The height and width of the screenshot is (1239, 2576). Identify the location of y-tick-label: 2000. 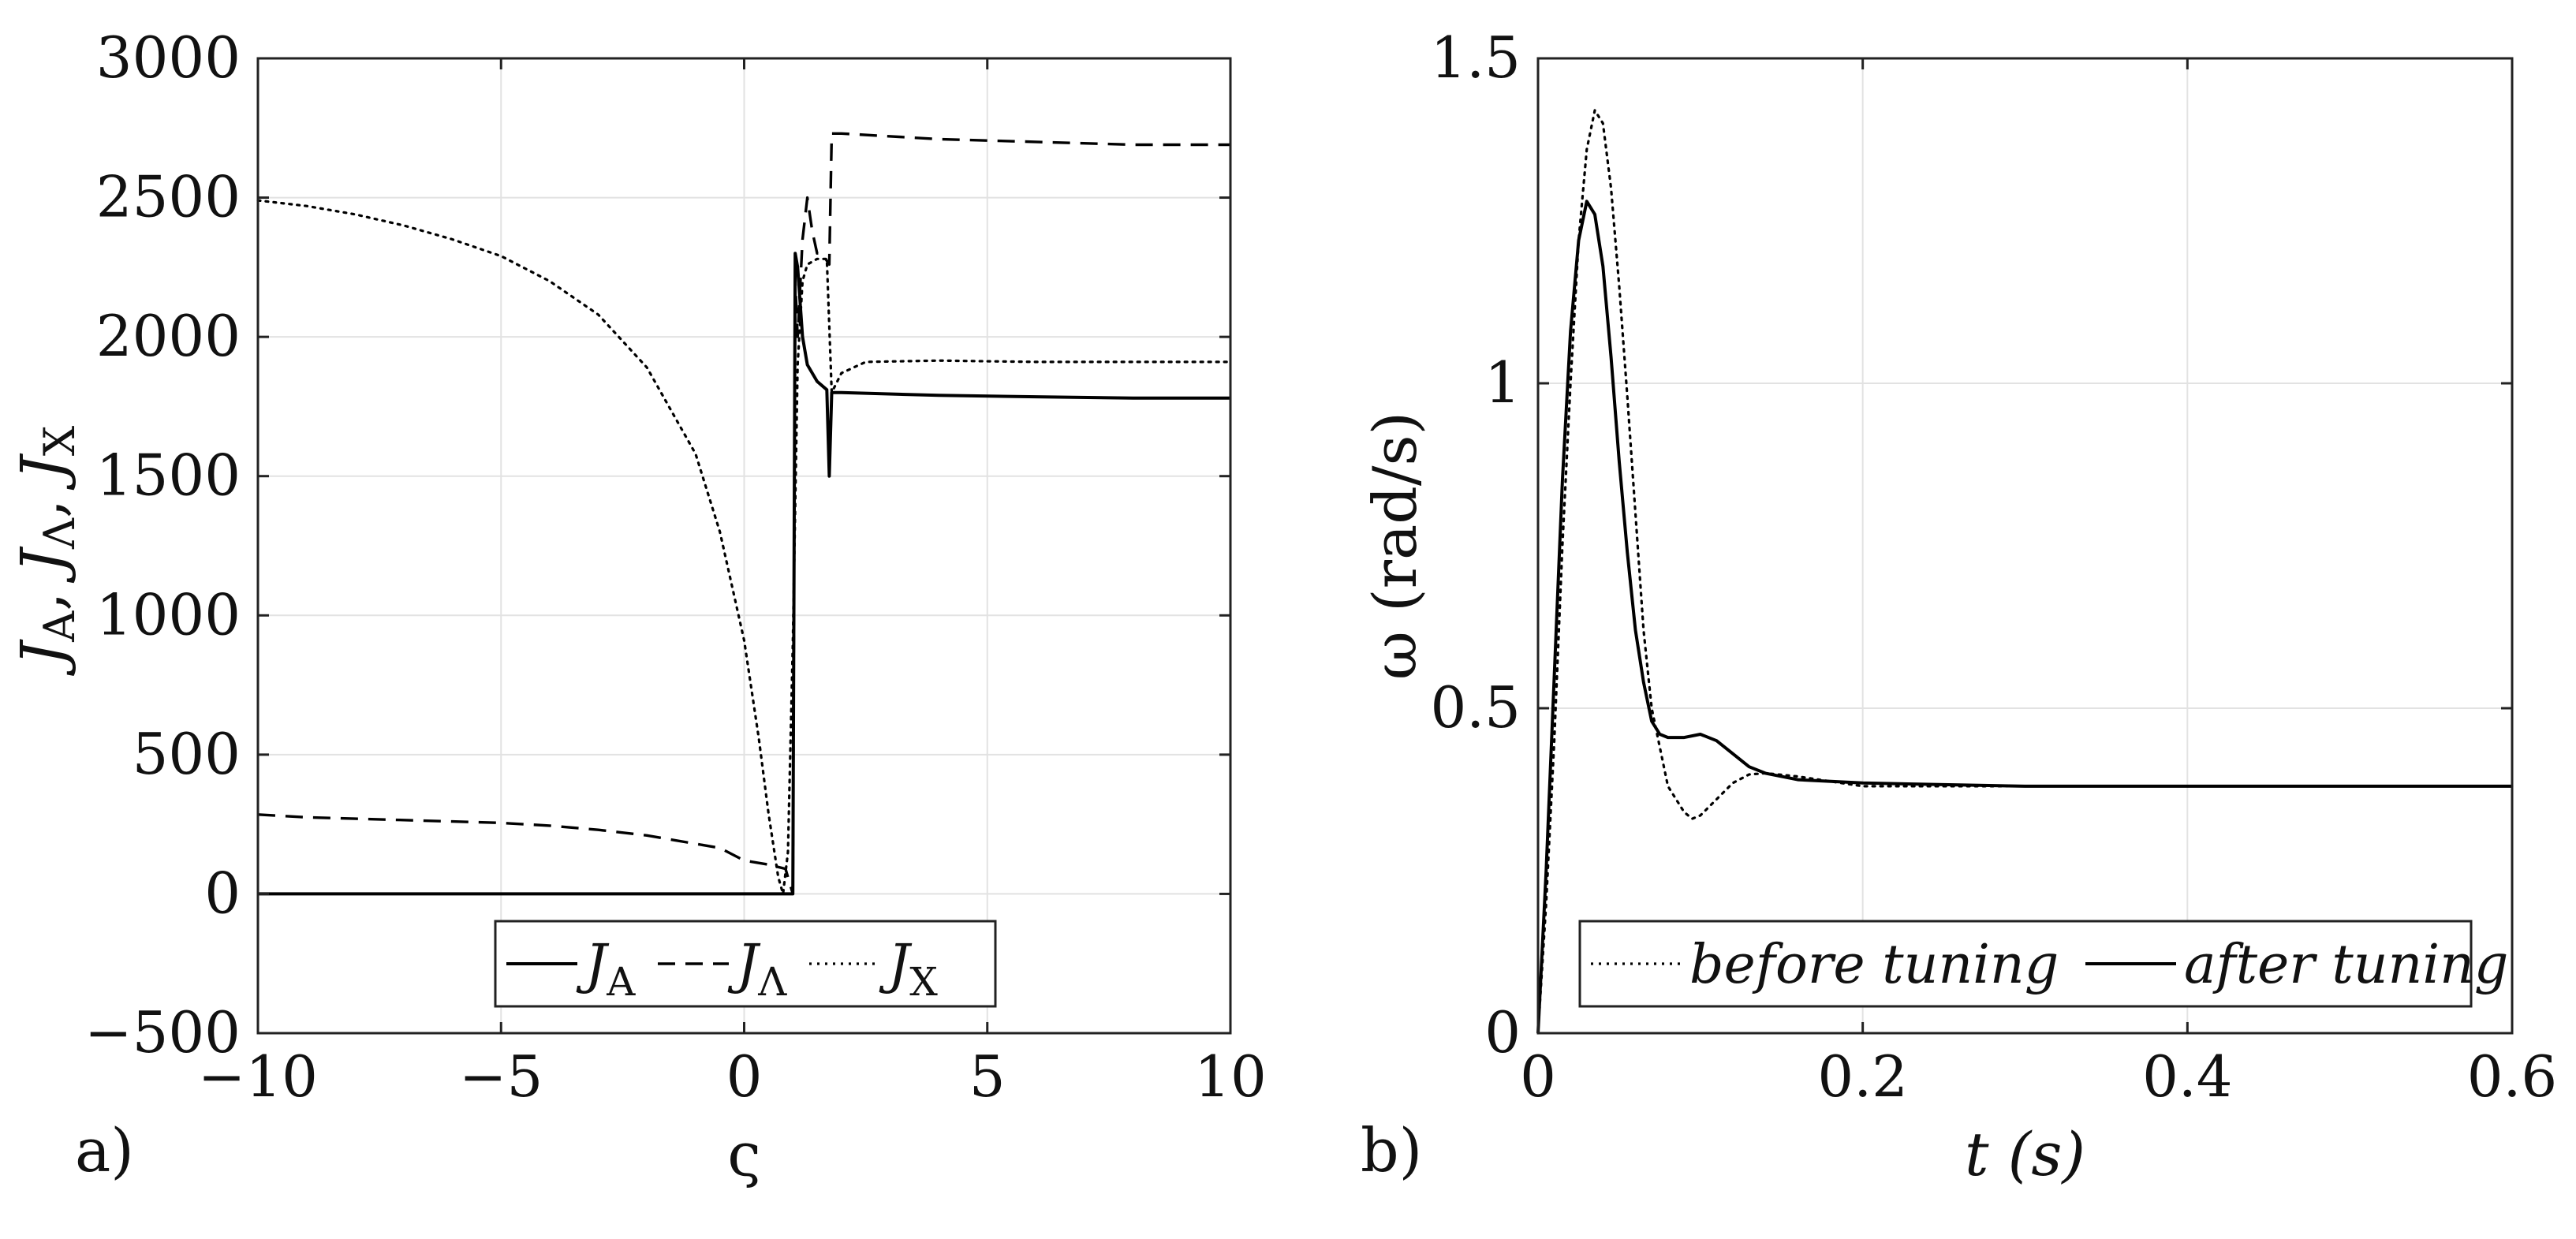
(168, 336).